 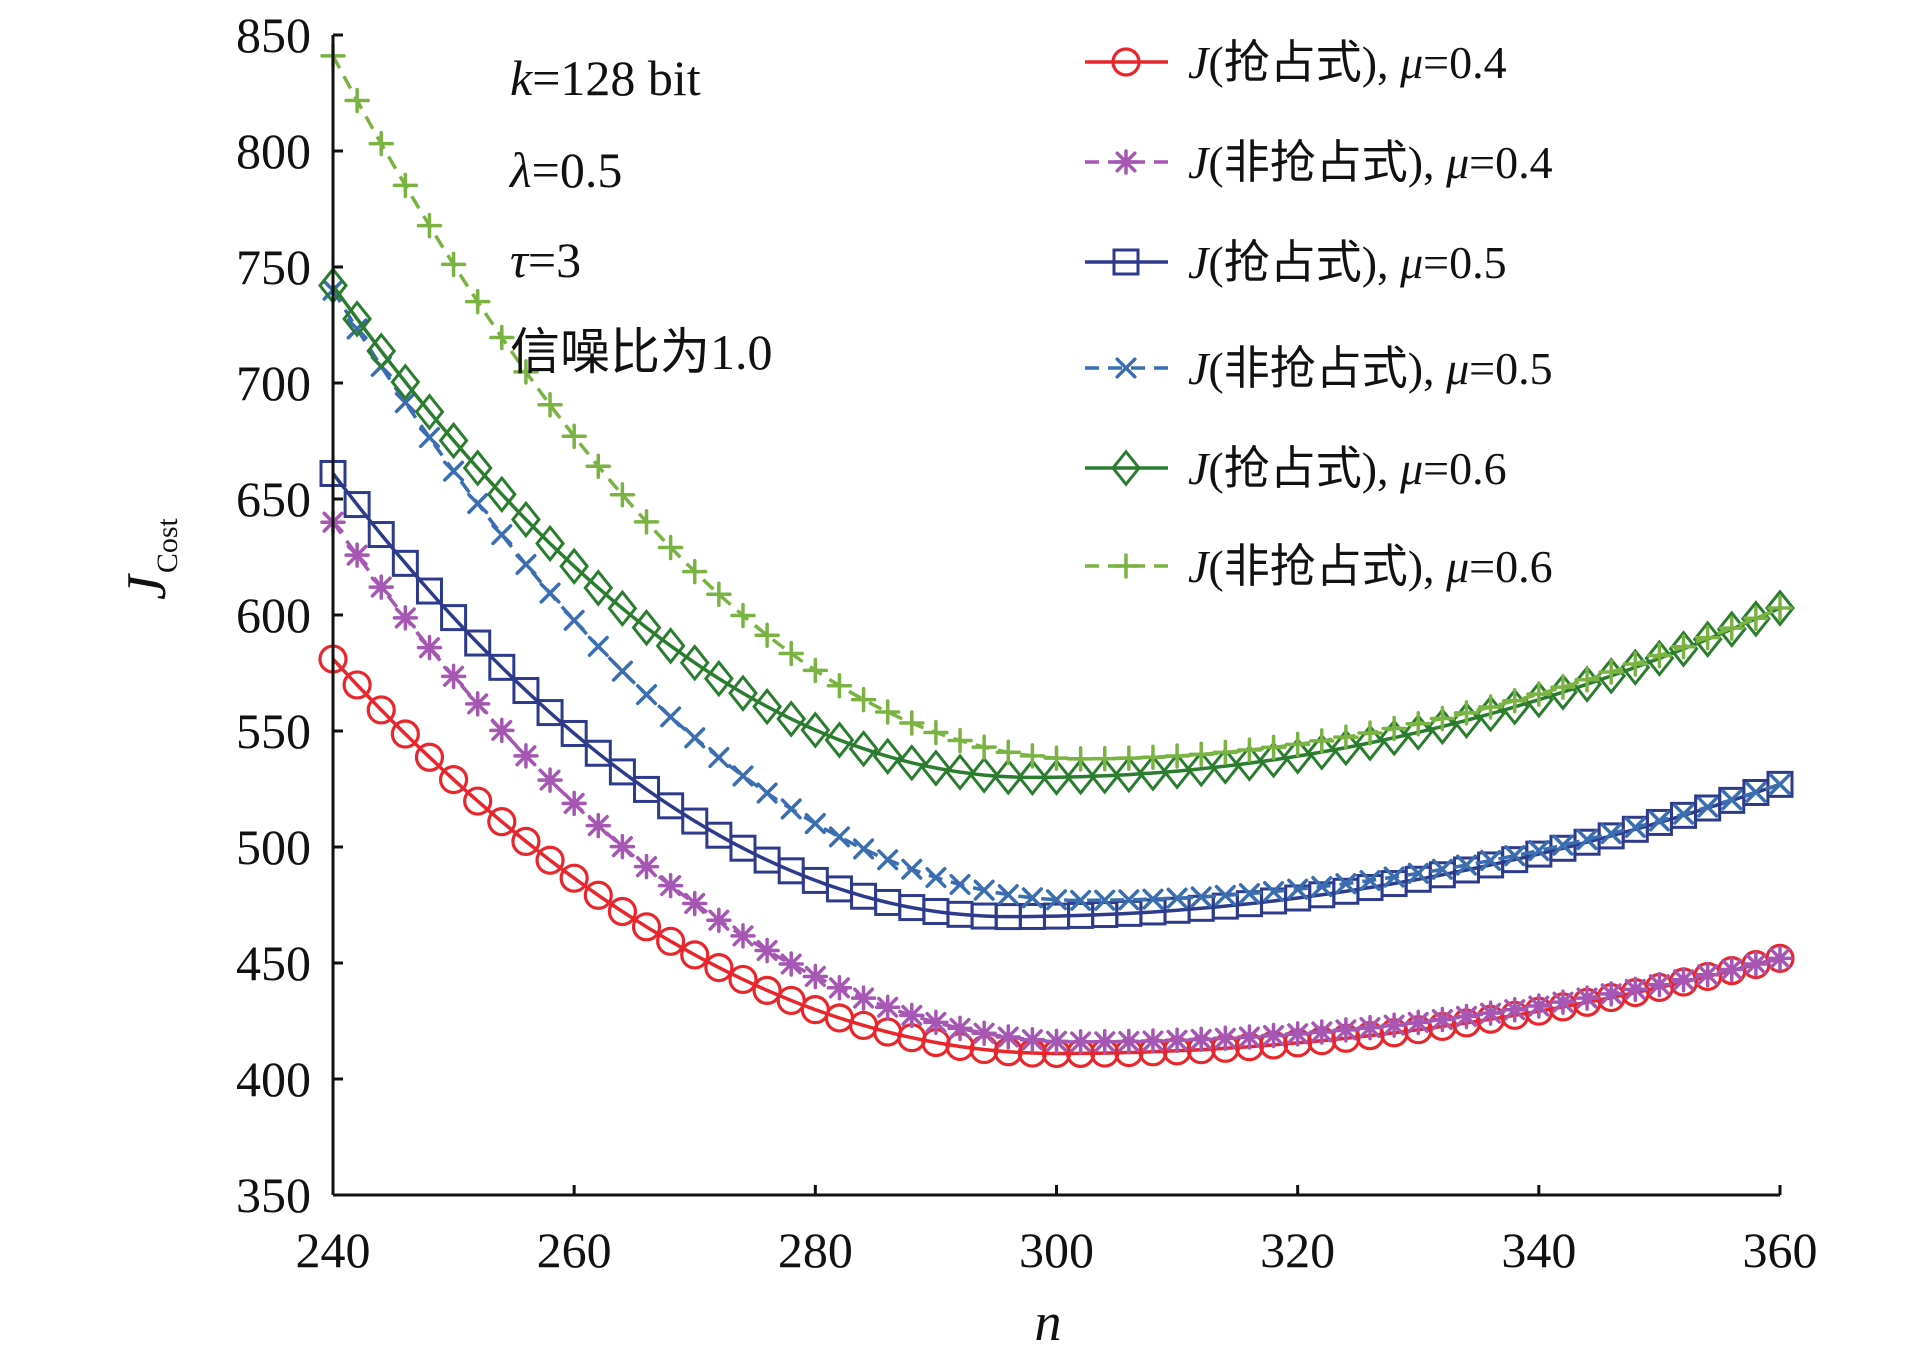 I want to click on y-tick-label: 750, so click(x=273, y=267).